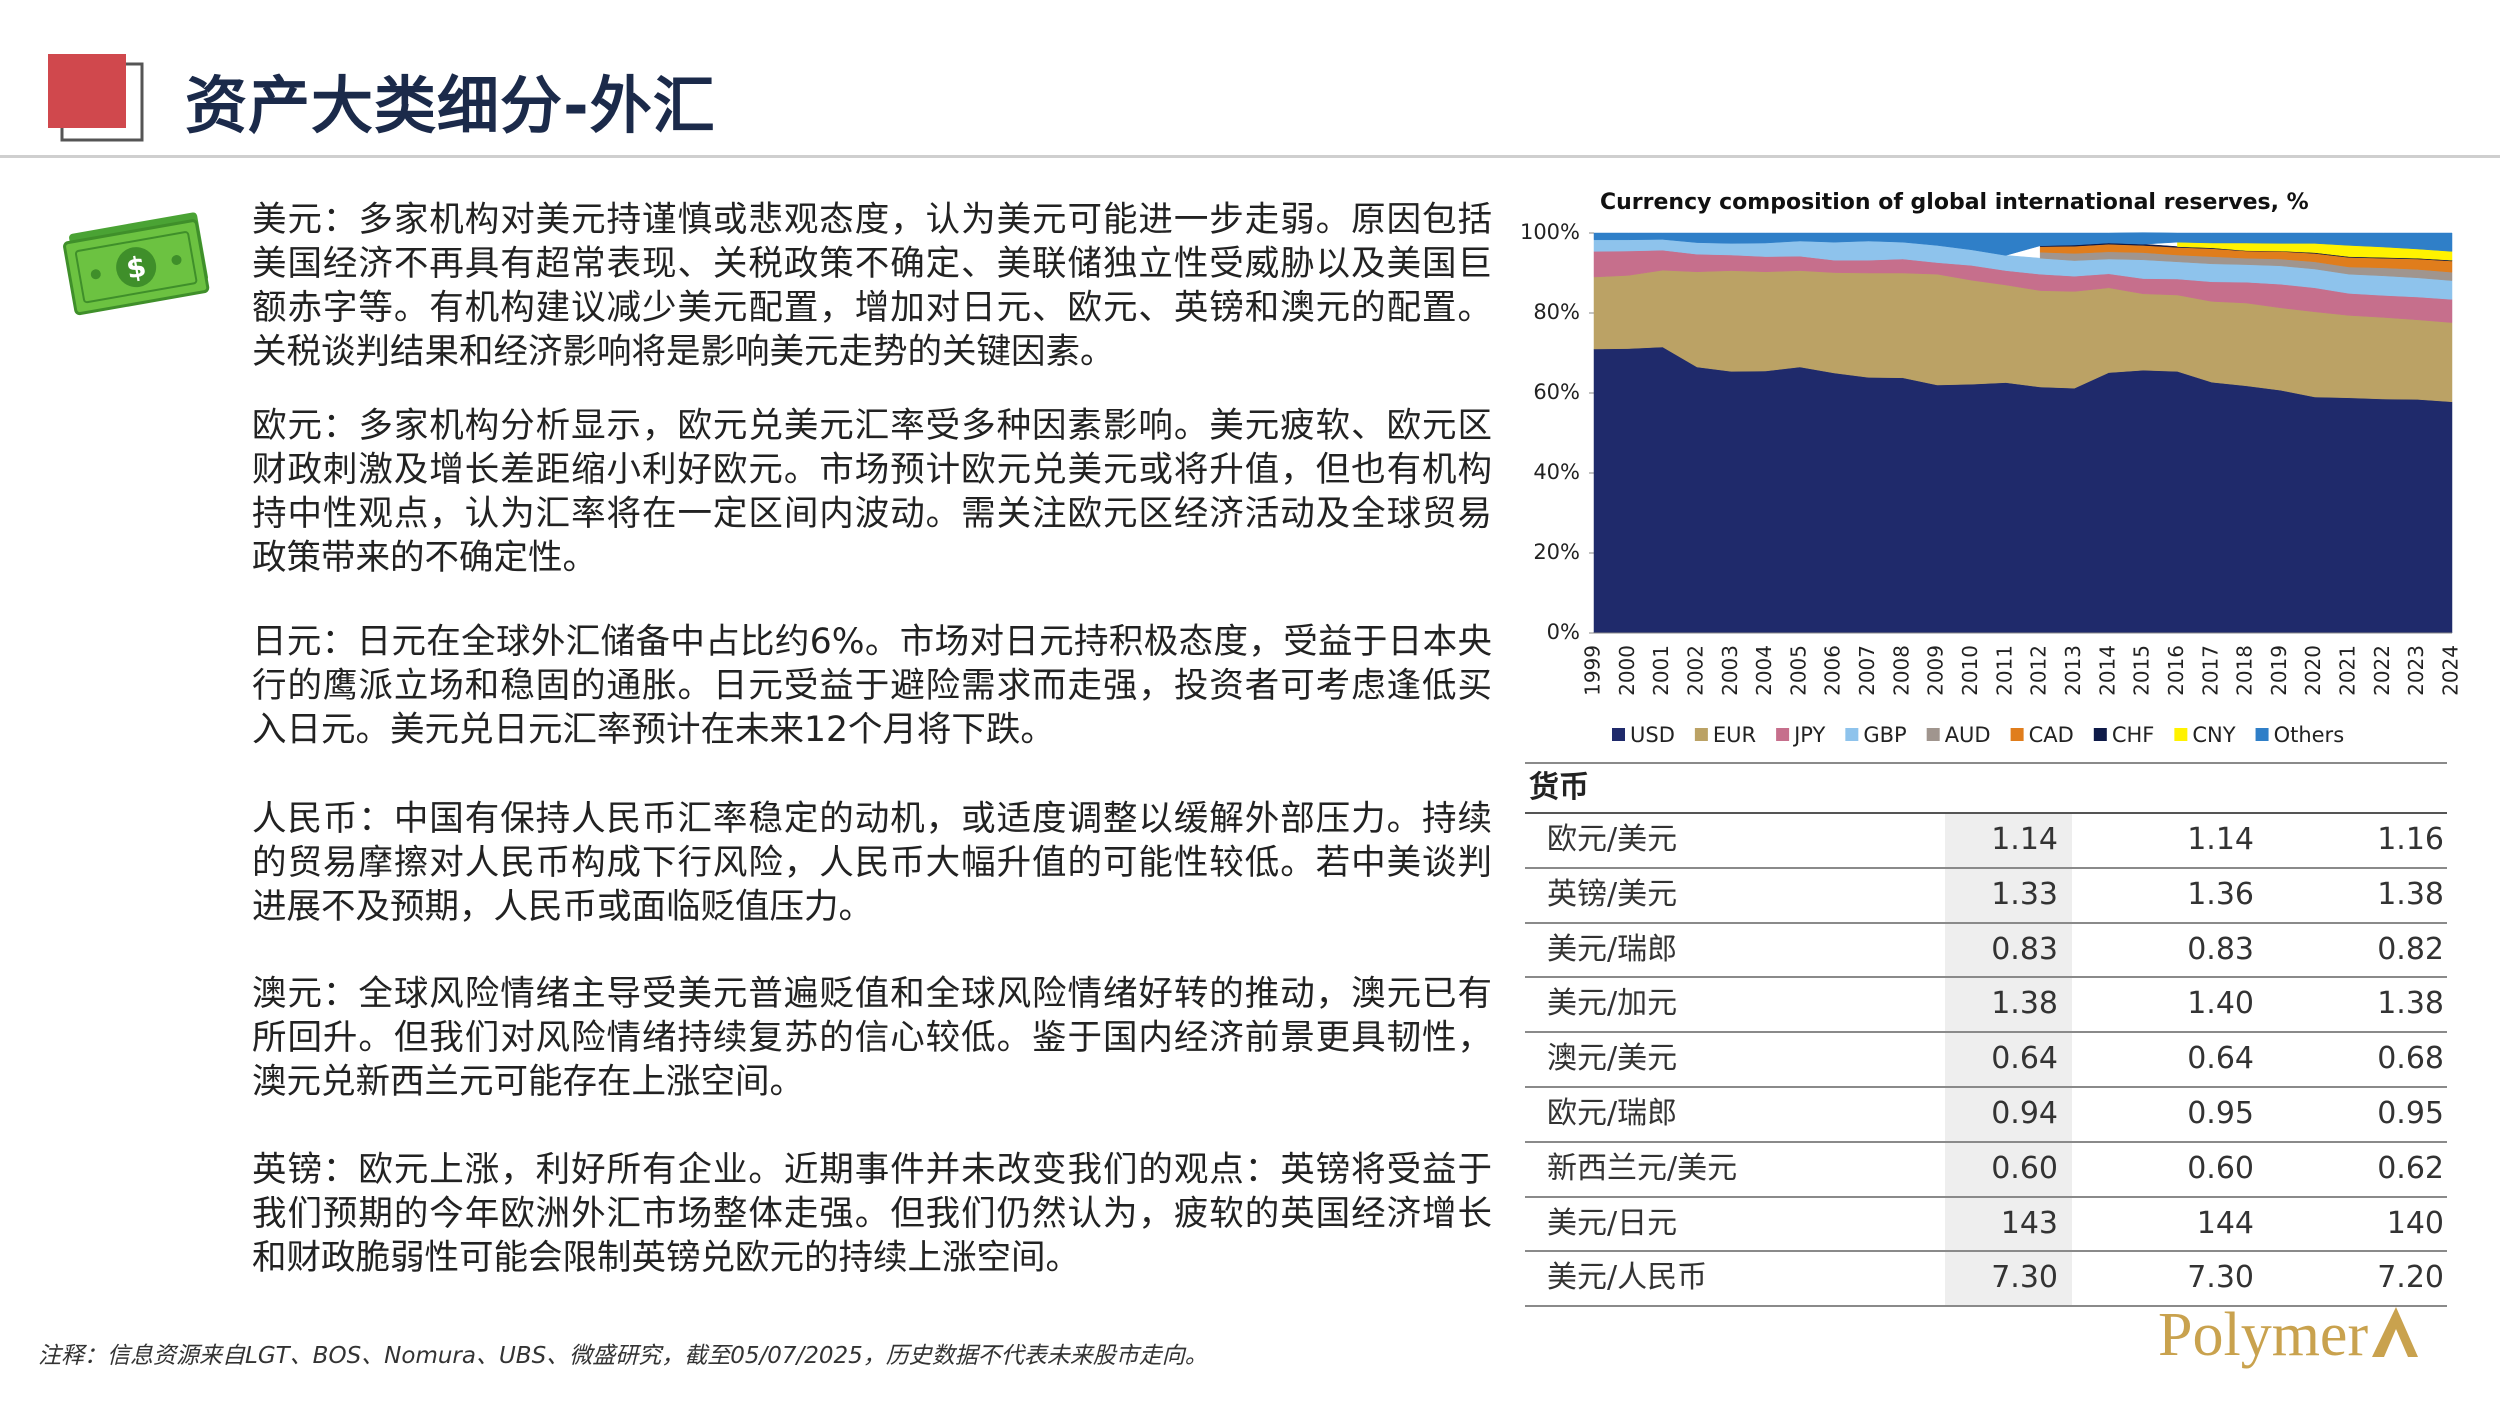 This screenshot has width=2500, height=1406. Describe the element at coordinates (2210, 670) in the screenshot. I see `x-tick-label: 2017` at that location.